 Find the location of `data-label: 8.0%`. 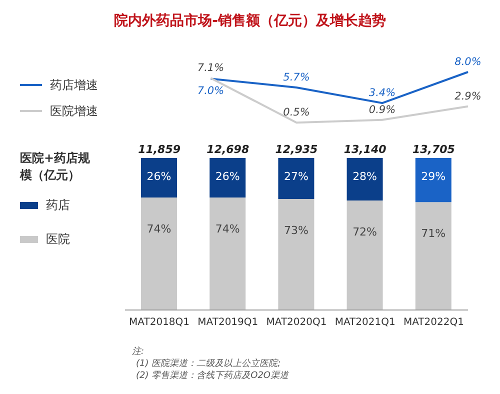

data-label: 8.0% is located at coordinates (468, 62).